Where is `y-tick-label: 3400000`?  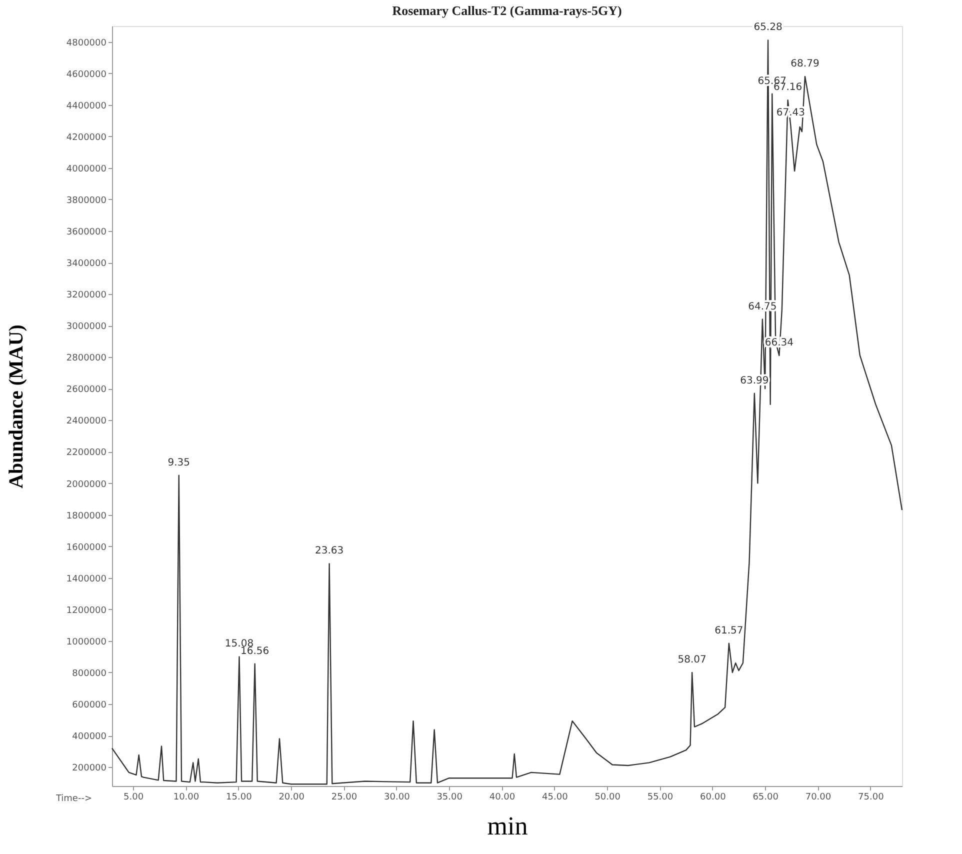
y-tick-label: 3400000 is located at coordinates (86, 264).